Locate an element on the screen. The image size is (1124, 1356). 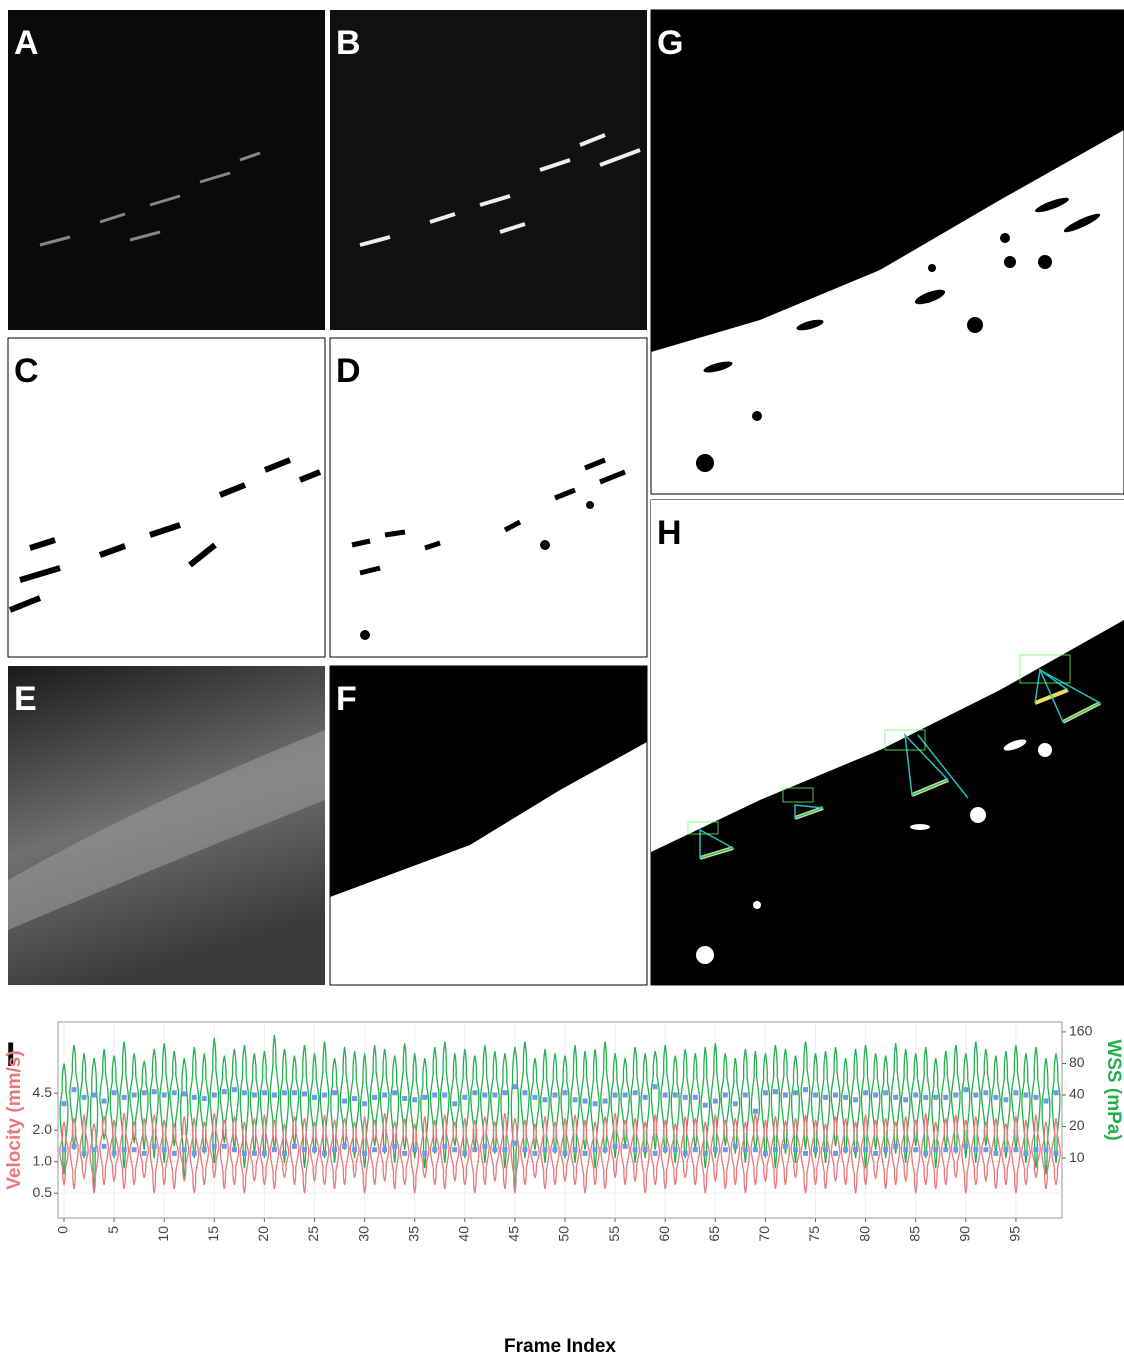
x-tick-label: 50 is located at coordinates (564, 1234).